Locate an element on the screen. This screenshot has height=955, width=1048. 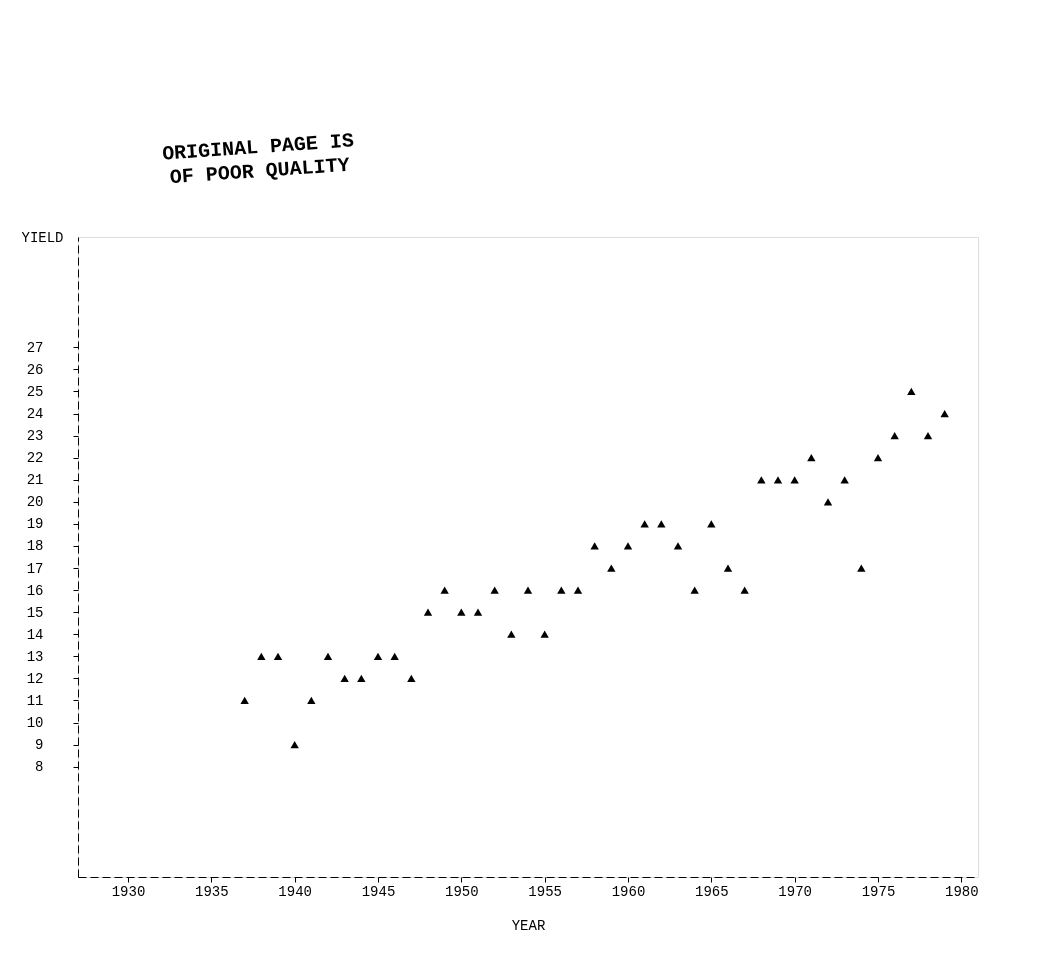
y-tick-label: 23 is located at coordinates (35, 436).